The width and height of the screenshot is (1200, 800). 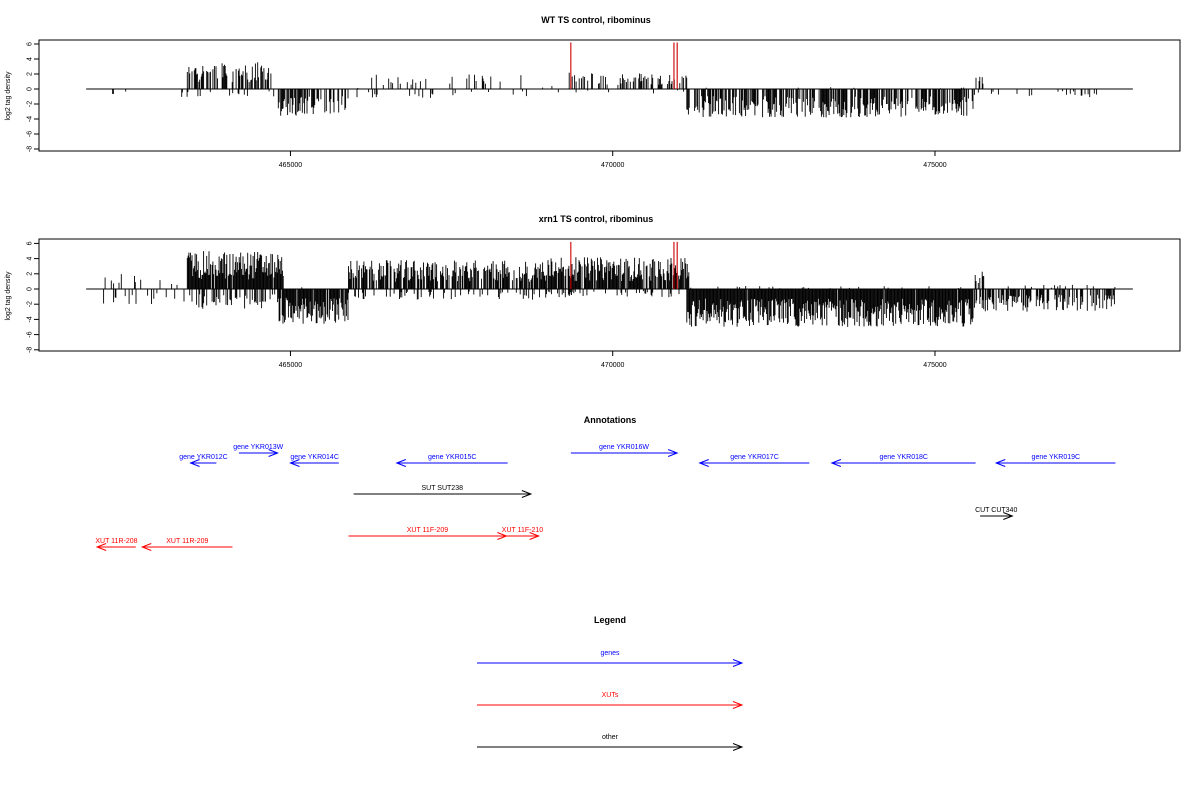 What do you see at coordinates (610, 700) in the screenshot?
I see `legend-items: genes XUTs other` at bounding box center [610, 700].